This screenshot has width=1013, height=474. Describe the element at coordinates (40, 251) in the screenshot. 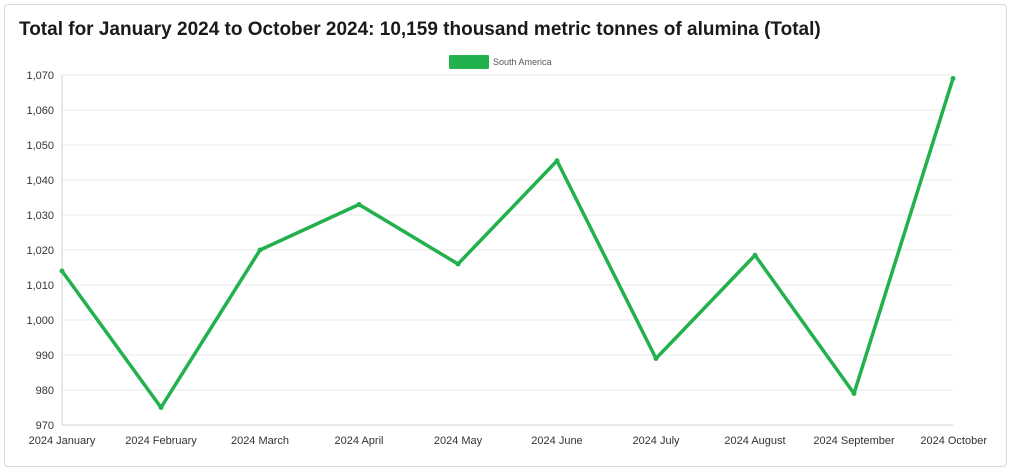

I see `y-tick-label: 1,020` at that location.